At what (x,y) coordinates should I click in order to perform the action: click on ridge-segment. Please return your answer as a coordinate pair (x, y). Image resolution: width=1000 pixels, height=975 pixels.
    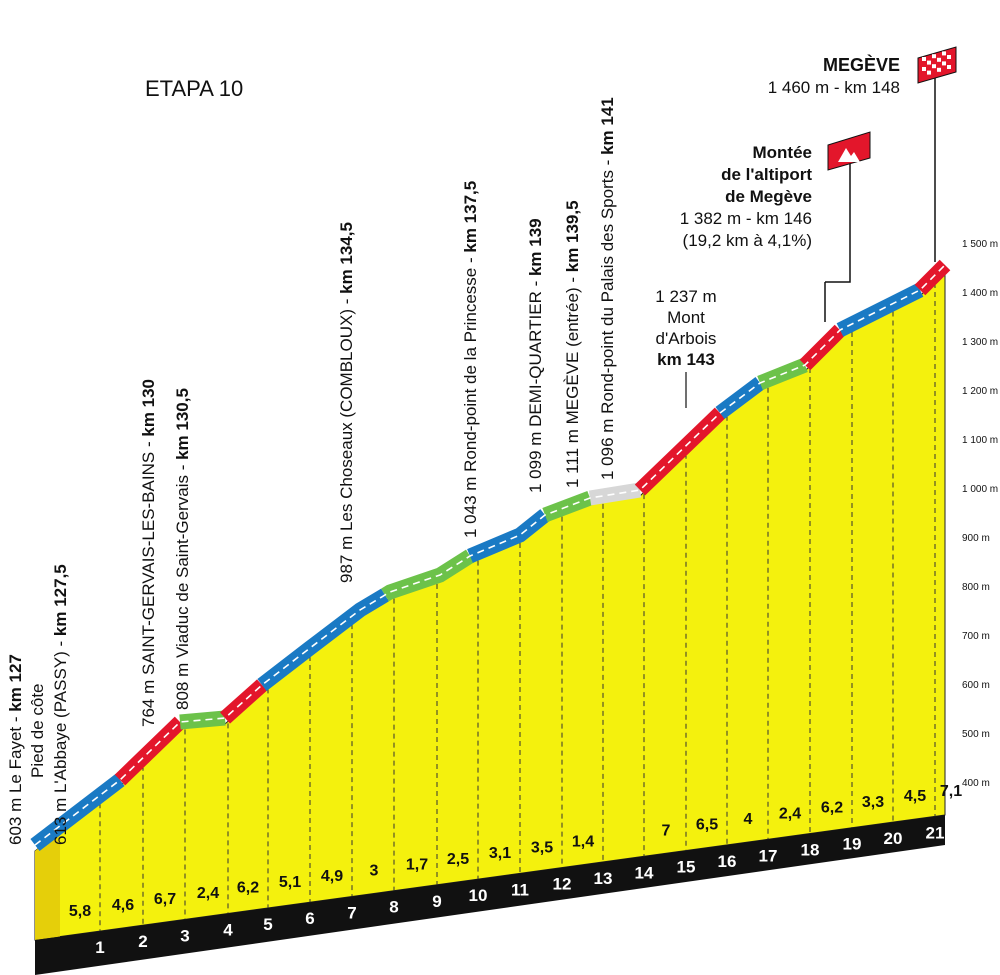
    Looking at the image, I should click on (508, 536).